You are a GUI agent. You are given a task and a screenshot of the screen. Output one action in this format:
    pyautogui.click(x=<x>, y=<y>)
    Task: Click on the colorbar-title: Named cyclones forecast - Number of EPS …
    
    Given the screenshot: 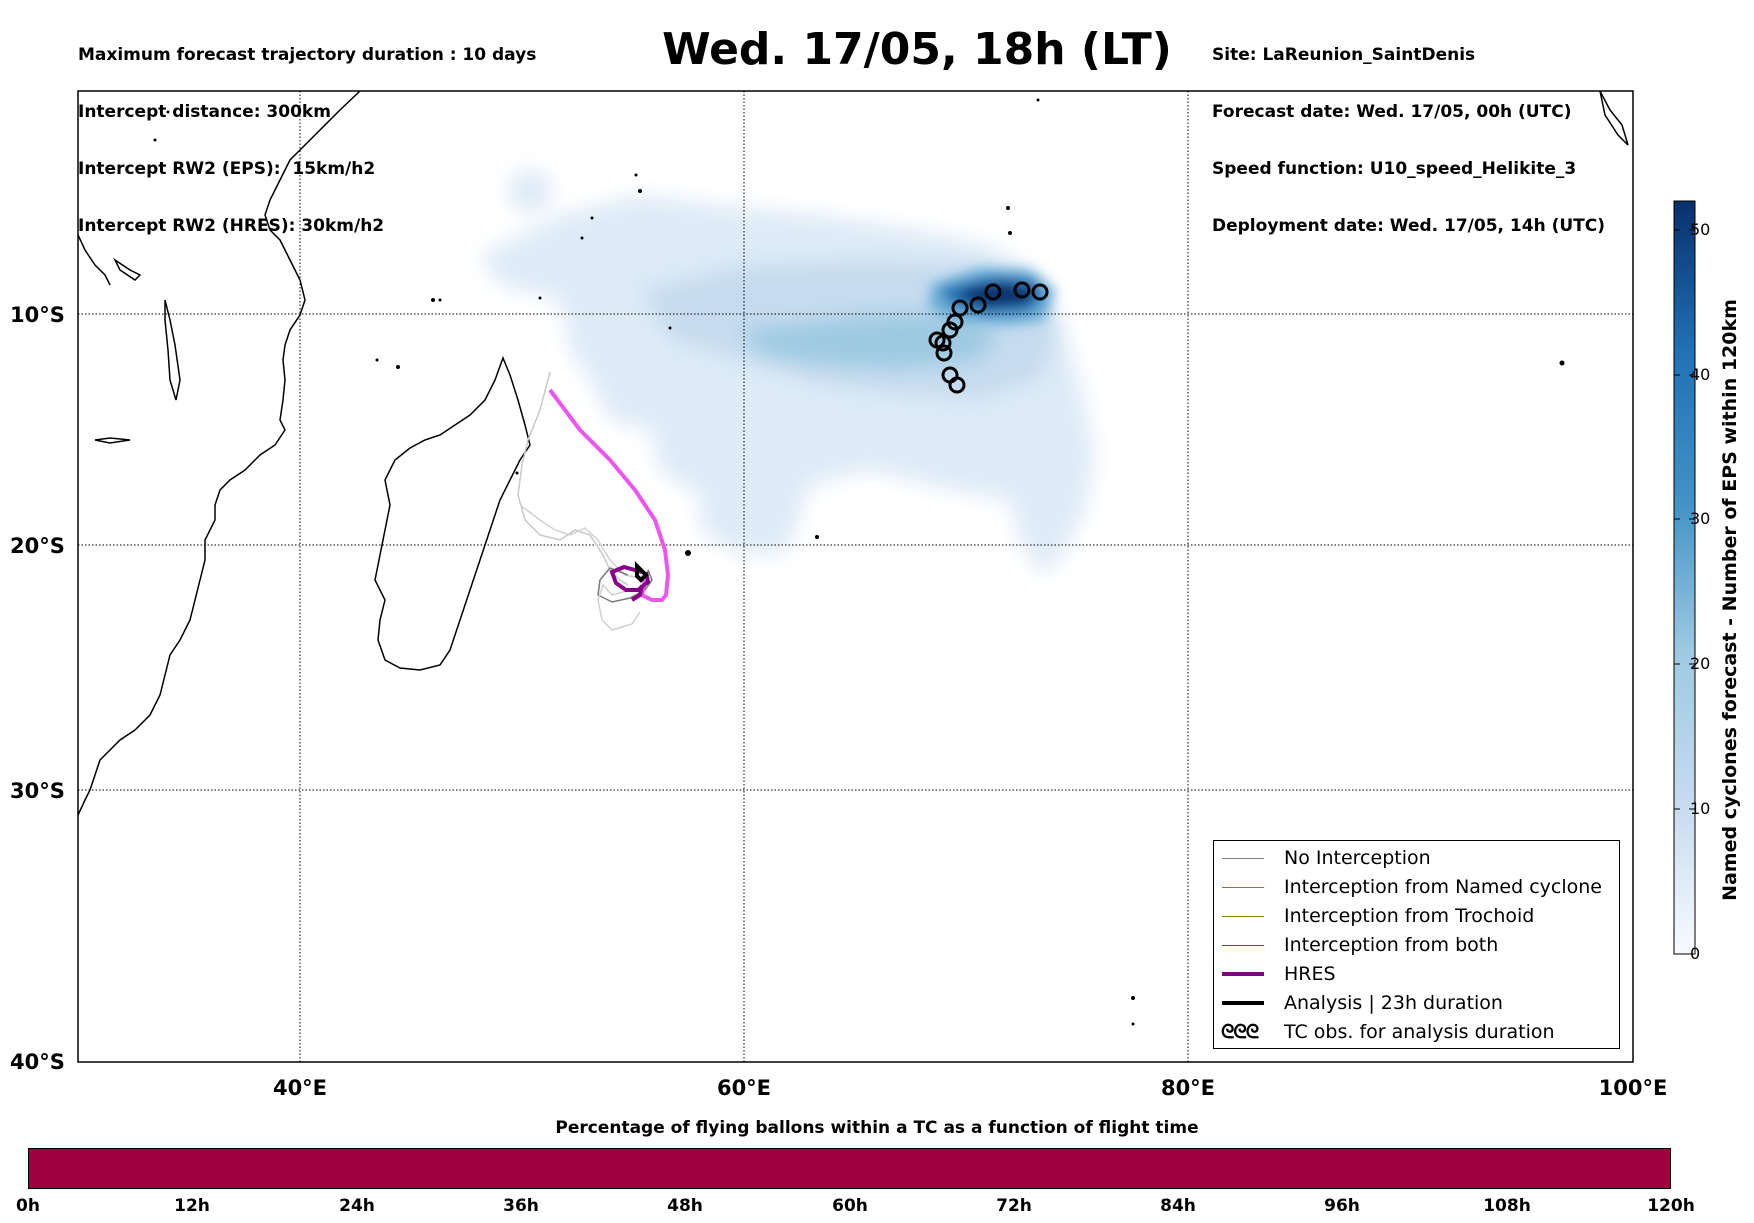 What is the action you would take?
    pyautogui.click(x=1730, y=600)
    